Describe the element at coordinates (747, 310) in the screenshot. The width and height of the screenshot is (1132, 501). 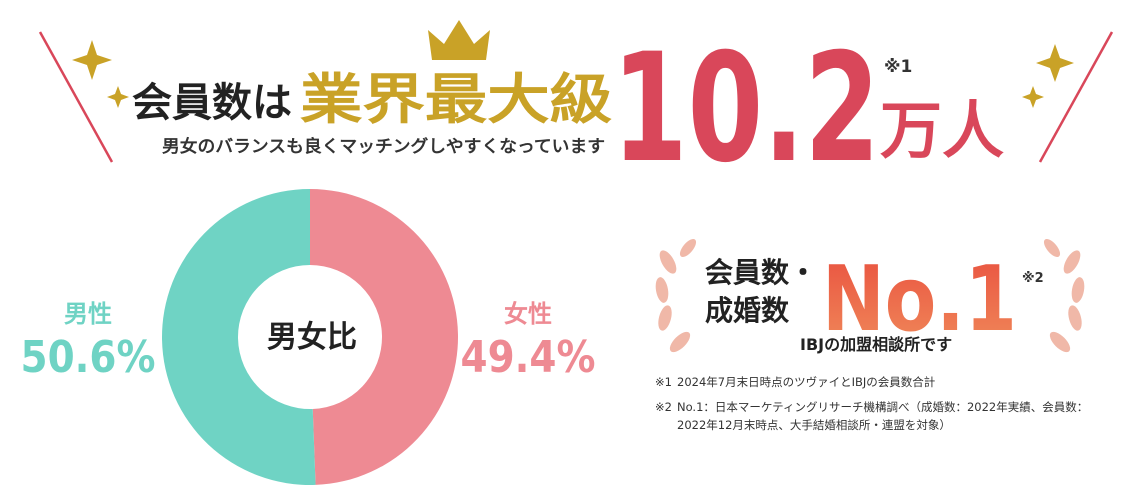
I see `badge-line: 成婚数` at that location.